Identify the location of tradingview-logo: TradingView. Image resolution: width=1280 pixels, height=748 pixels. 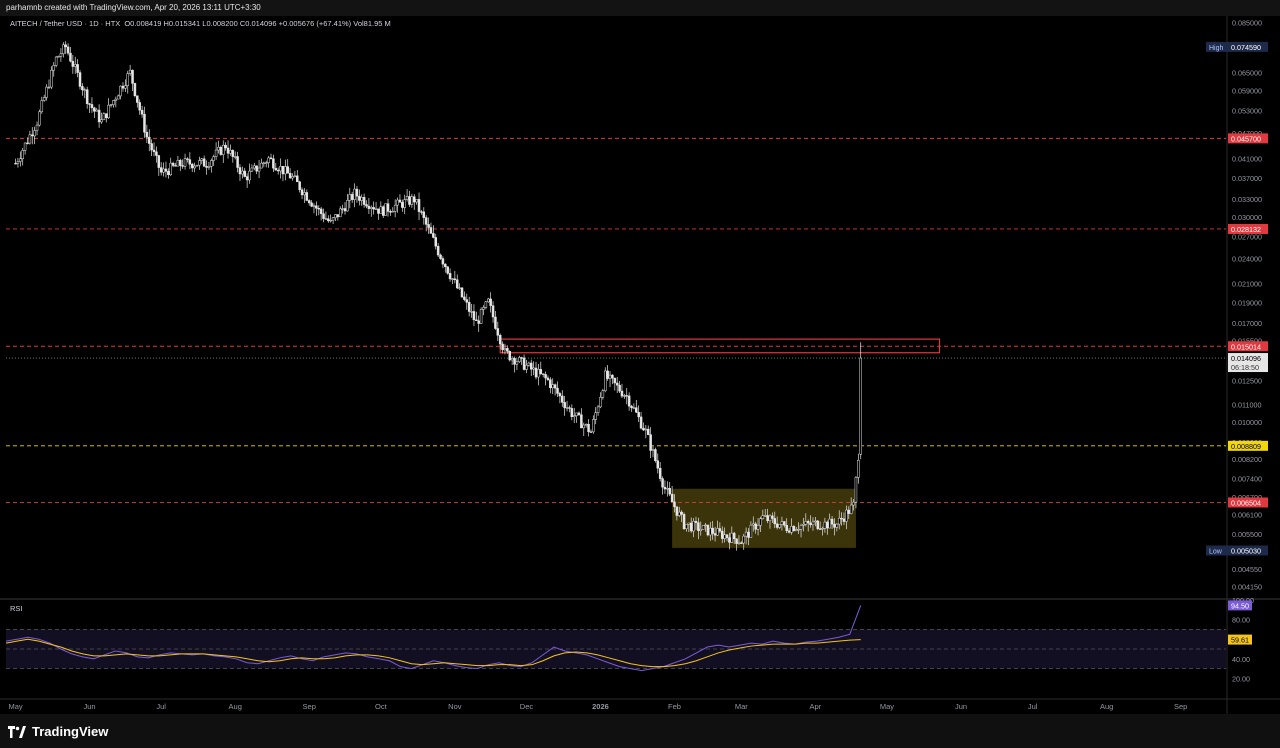
(58, 731).